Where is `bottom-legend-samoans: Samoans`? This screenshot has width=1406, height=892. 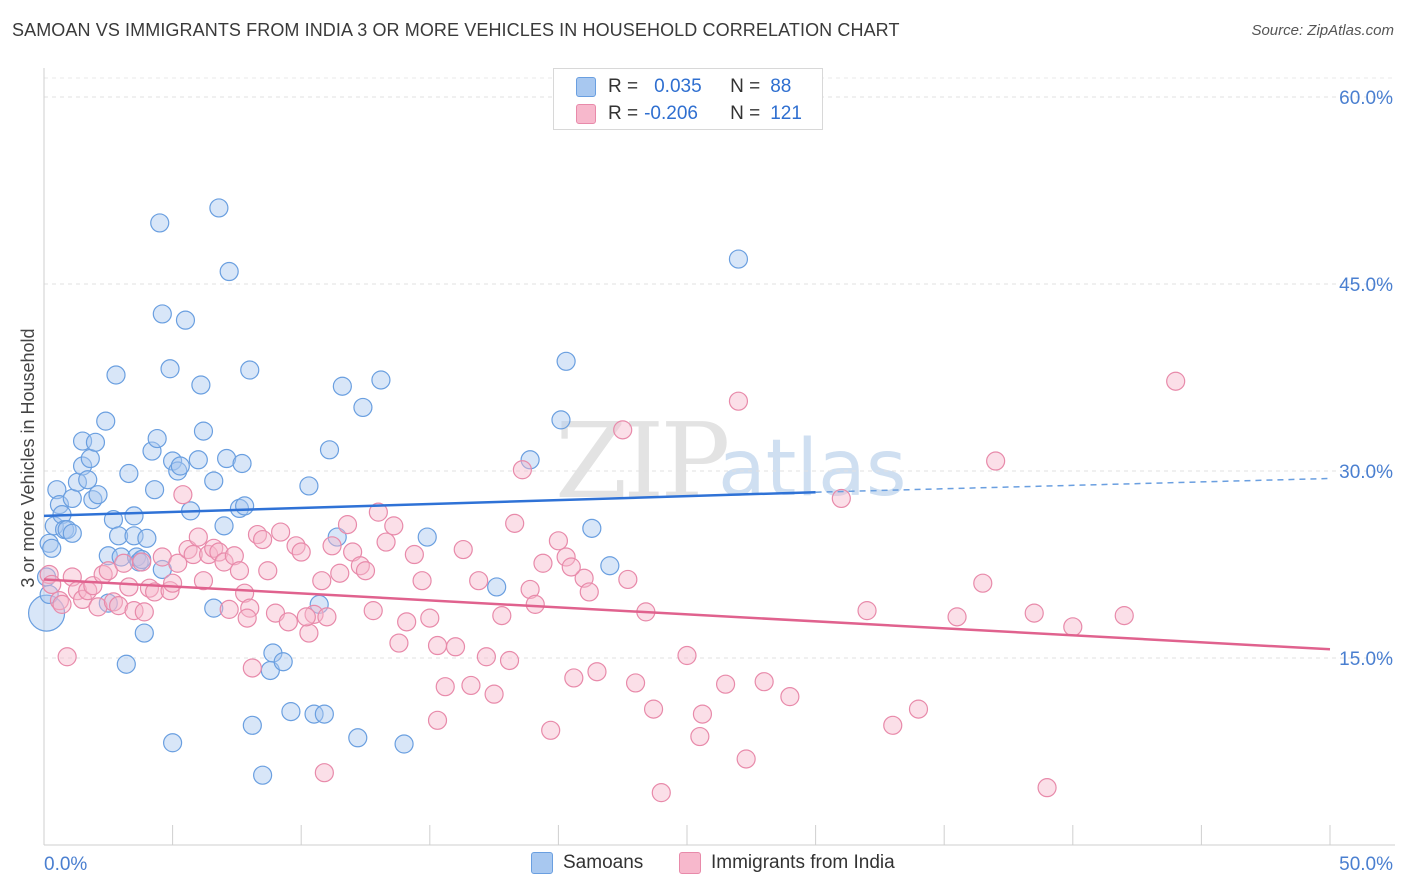
bottom-legend-samoans: Samoans is located at coordinates (587, 863).